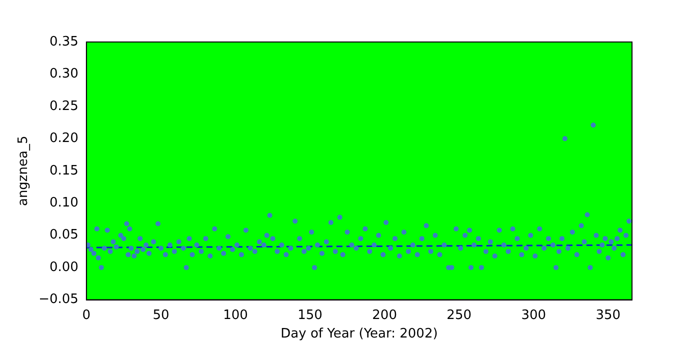 Image resolution: width=700 pixels, height=350 pixels. I want to click on y-tick-label: 0.30, so click(63, 74).